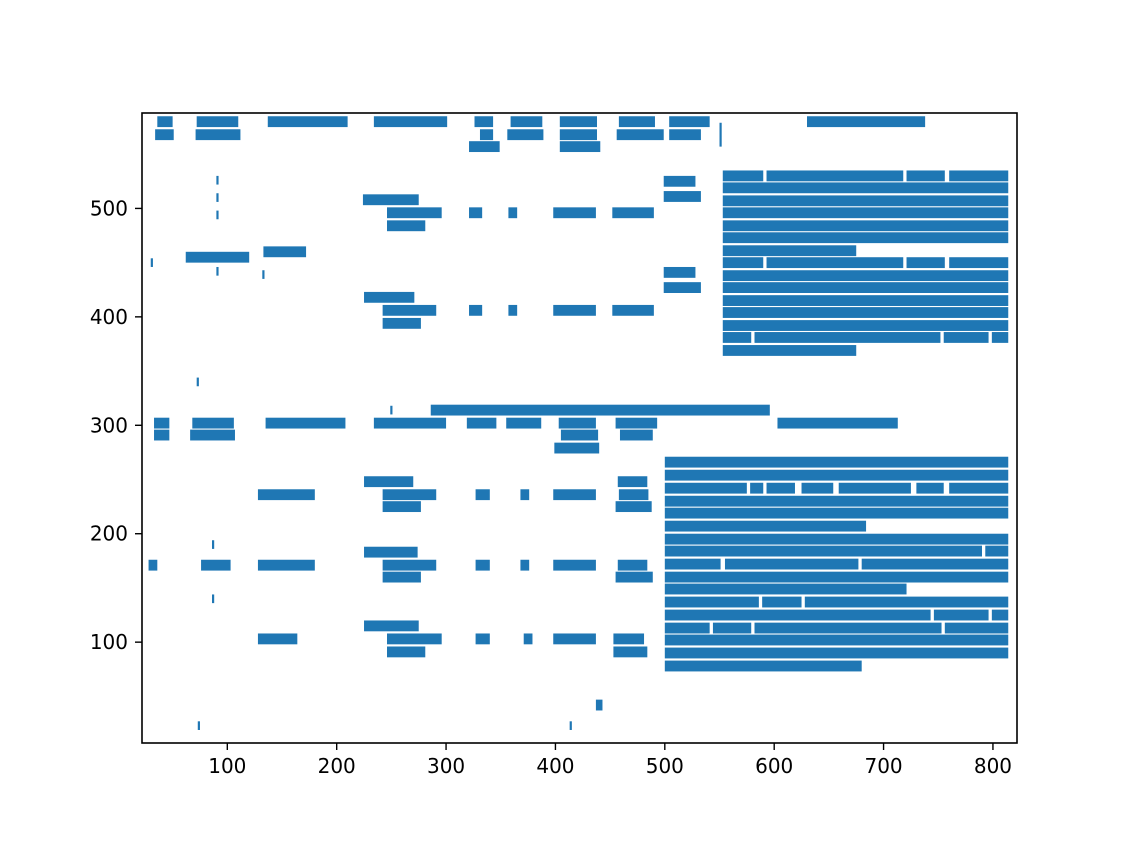 This screenshot has width=1130, height=847. What do you see at coordinates (610, 760) in the screenshot?
I see `x-axis: 100 200 300 400 500 600 700 800` at bounding box center [610, 760].